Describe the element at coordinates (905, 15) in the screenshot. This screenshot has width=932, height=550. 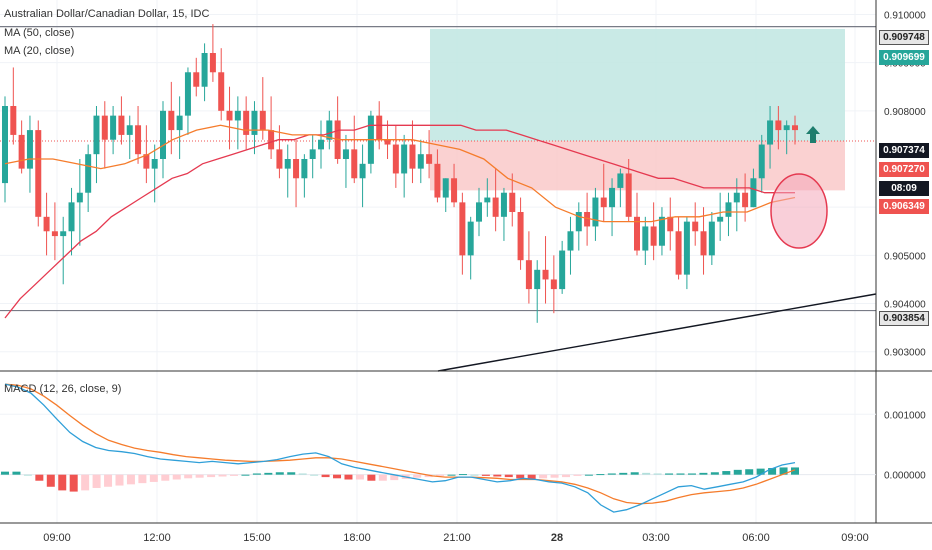
I see `price-tick-label: 0.910000` at that location.